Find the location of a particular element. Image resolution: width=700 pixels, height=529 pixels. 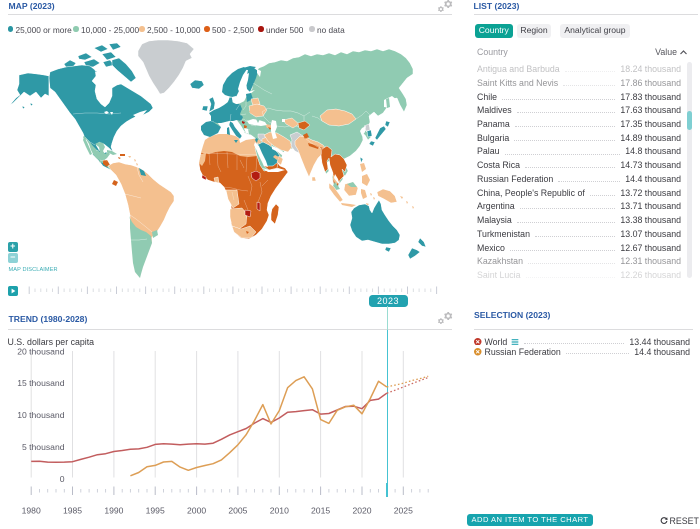

svg-text: 20 thousand is located at coordinates (41, 351).